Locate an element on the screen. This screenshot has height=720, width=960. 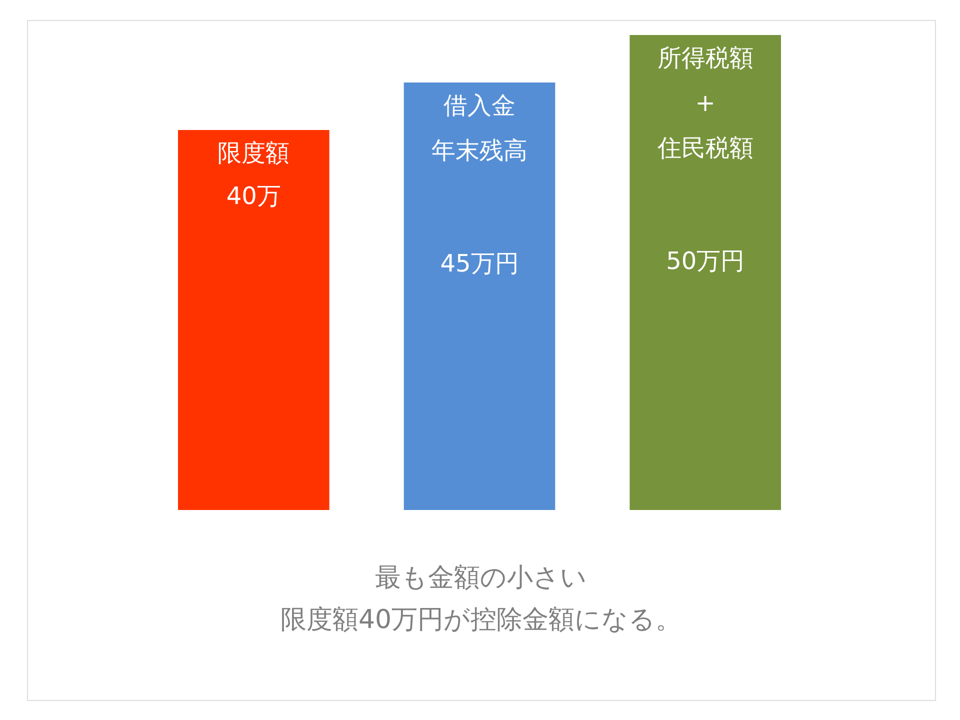
x-tick-label: 借入金年末残高 is located at coordinates (480, 128).